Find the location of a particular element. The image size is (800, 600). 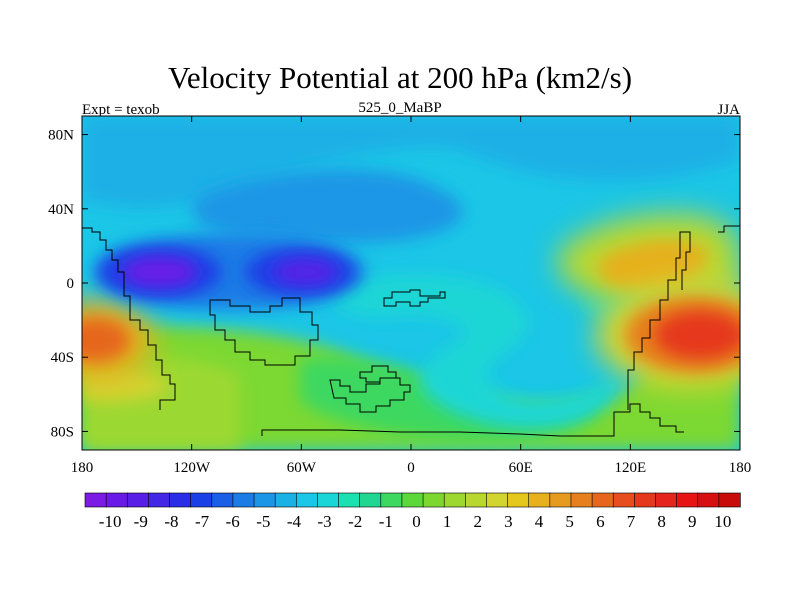

field-north-trough is located at coordinates (327, 206).